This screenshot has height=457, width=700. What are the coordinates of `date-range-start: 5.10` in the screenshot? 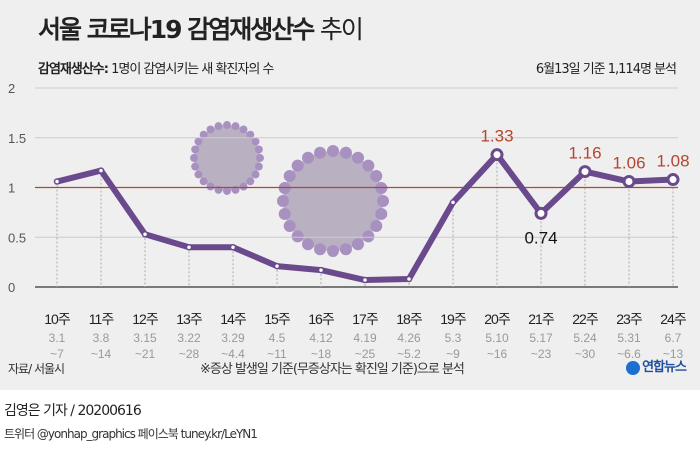 It's located at (497, 338).